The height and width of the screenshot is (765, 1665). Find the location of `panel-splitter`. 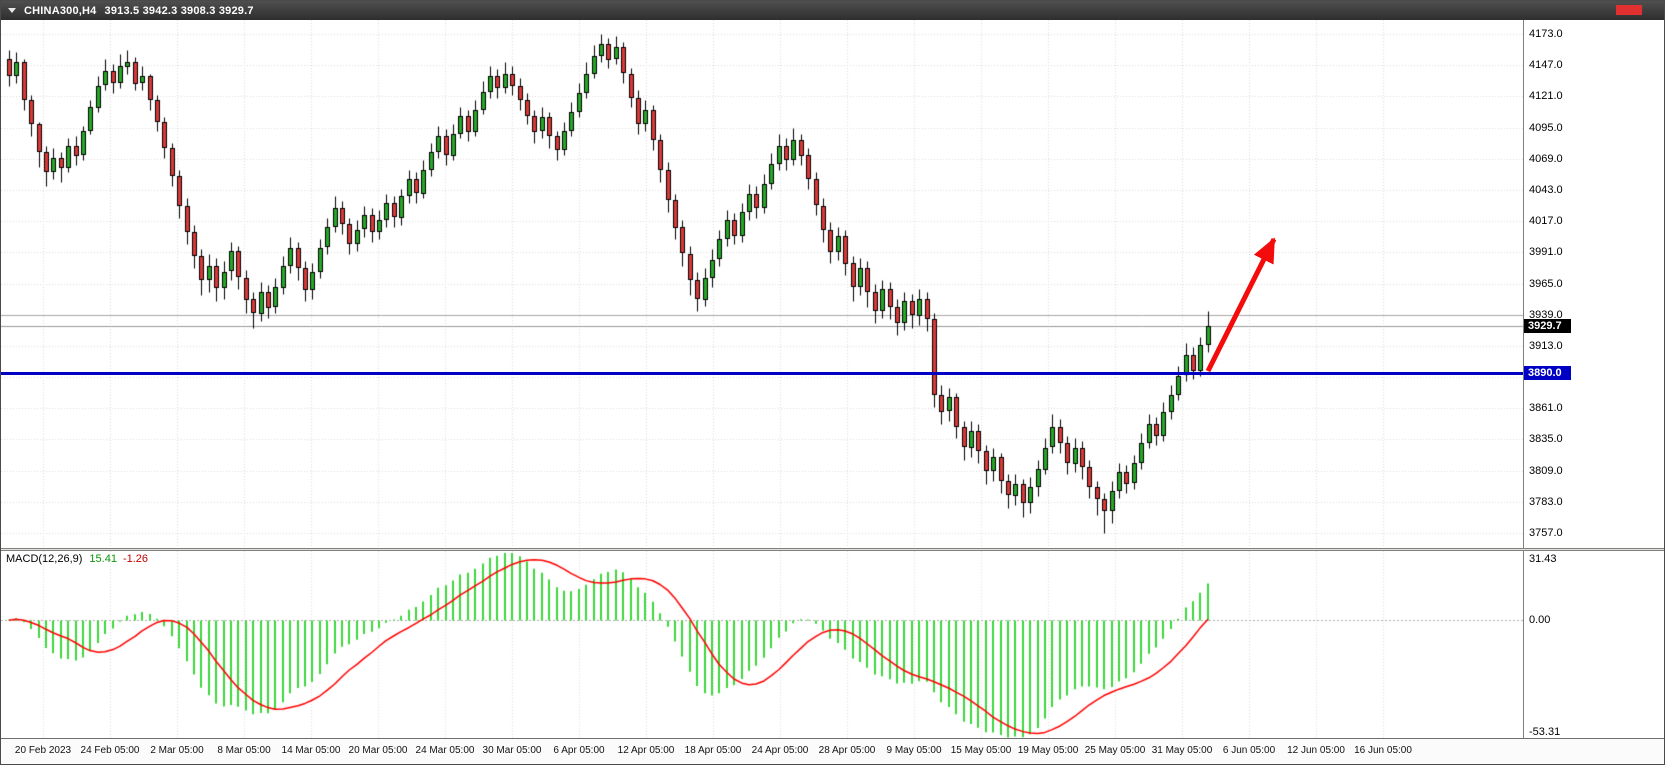

panel-splitter is located at coordinates (832, 549).